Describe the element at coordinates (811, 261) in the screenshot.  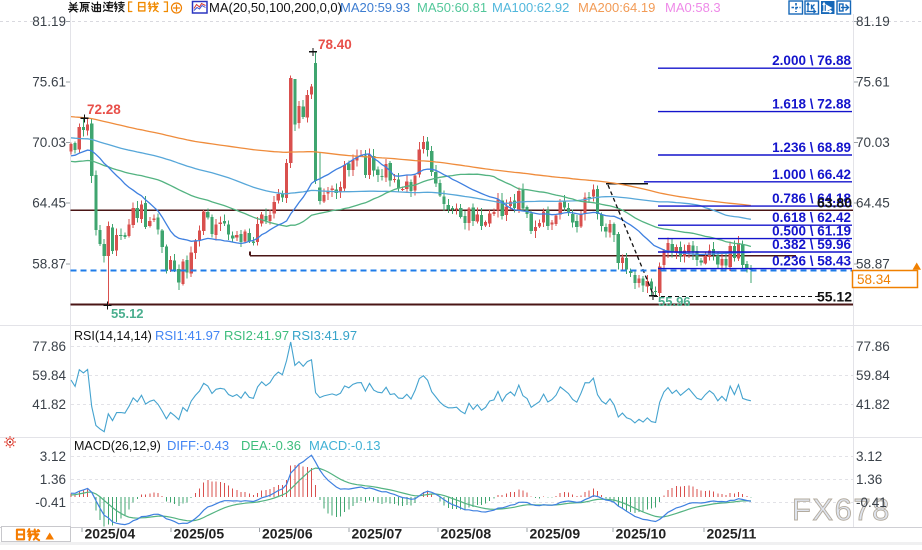
I see `svg-text: 0.236 \ 58.43` at that location.